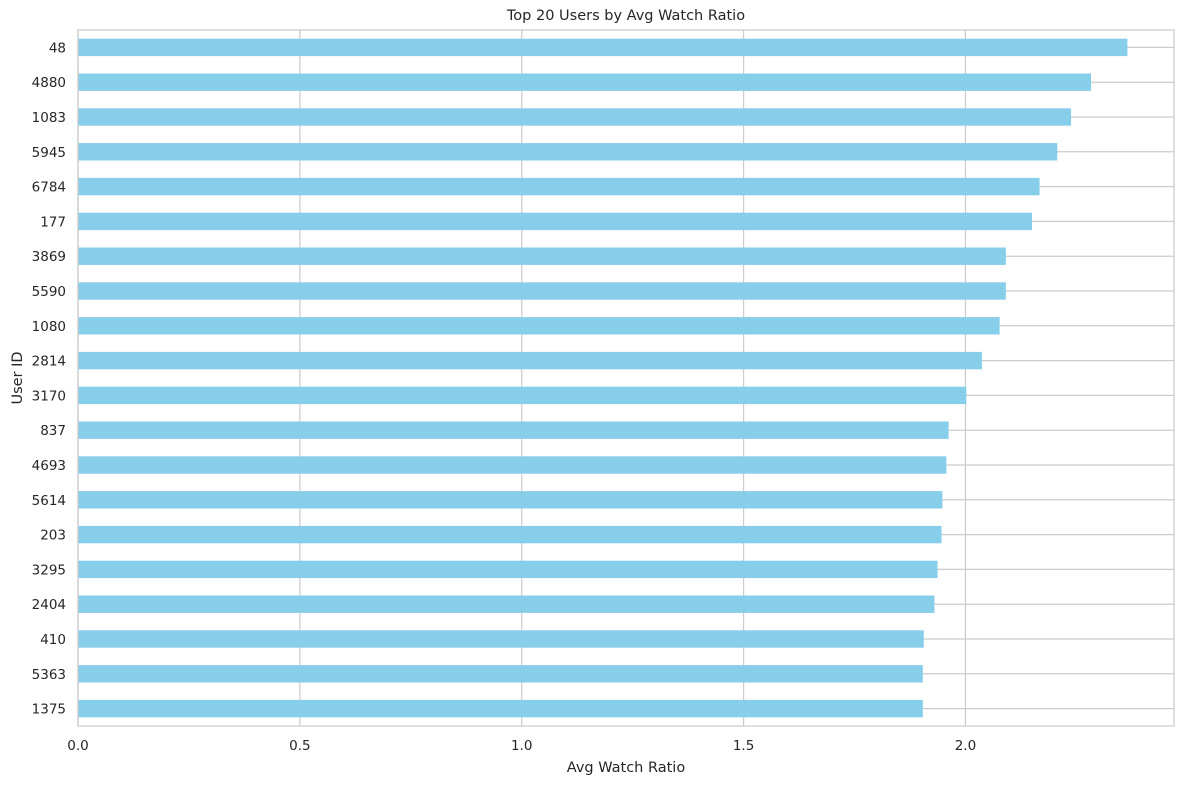 The width and height of the screenshot is (1184, 788). What do you see at coordinates (49, 327) in the screenshot?
I see `y-tick-label-1080: 1080` at bounding box center [49, 327].